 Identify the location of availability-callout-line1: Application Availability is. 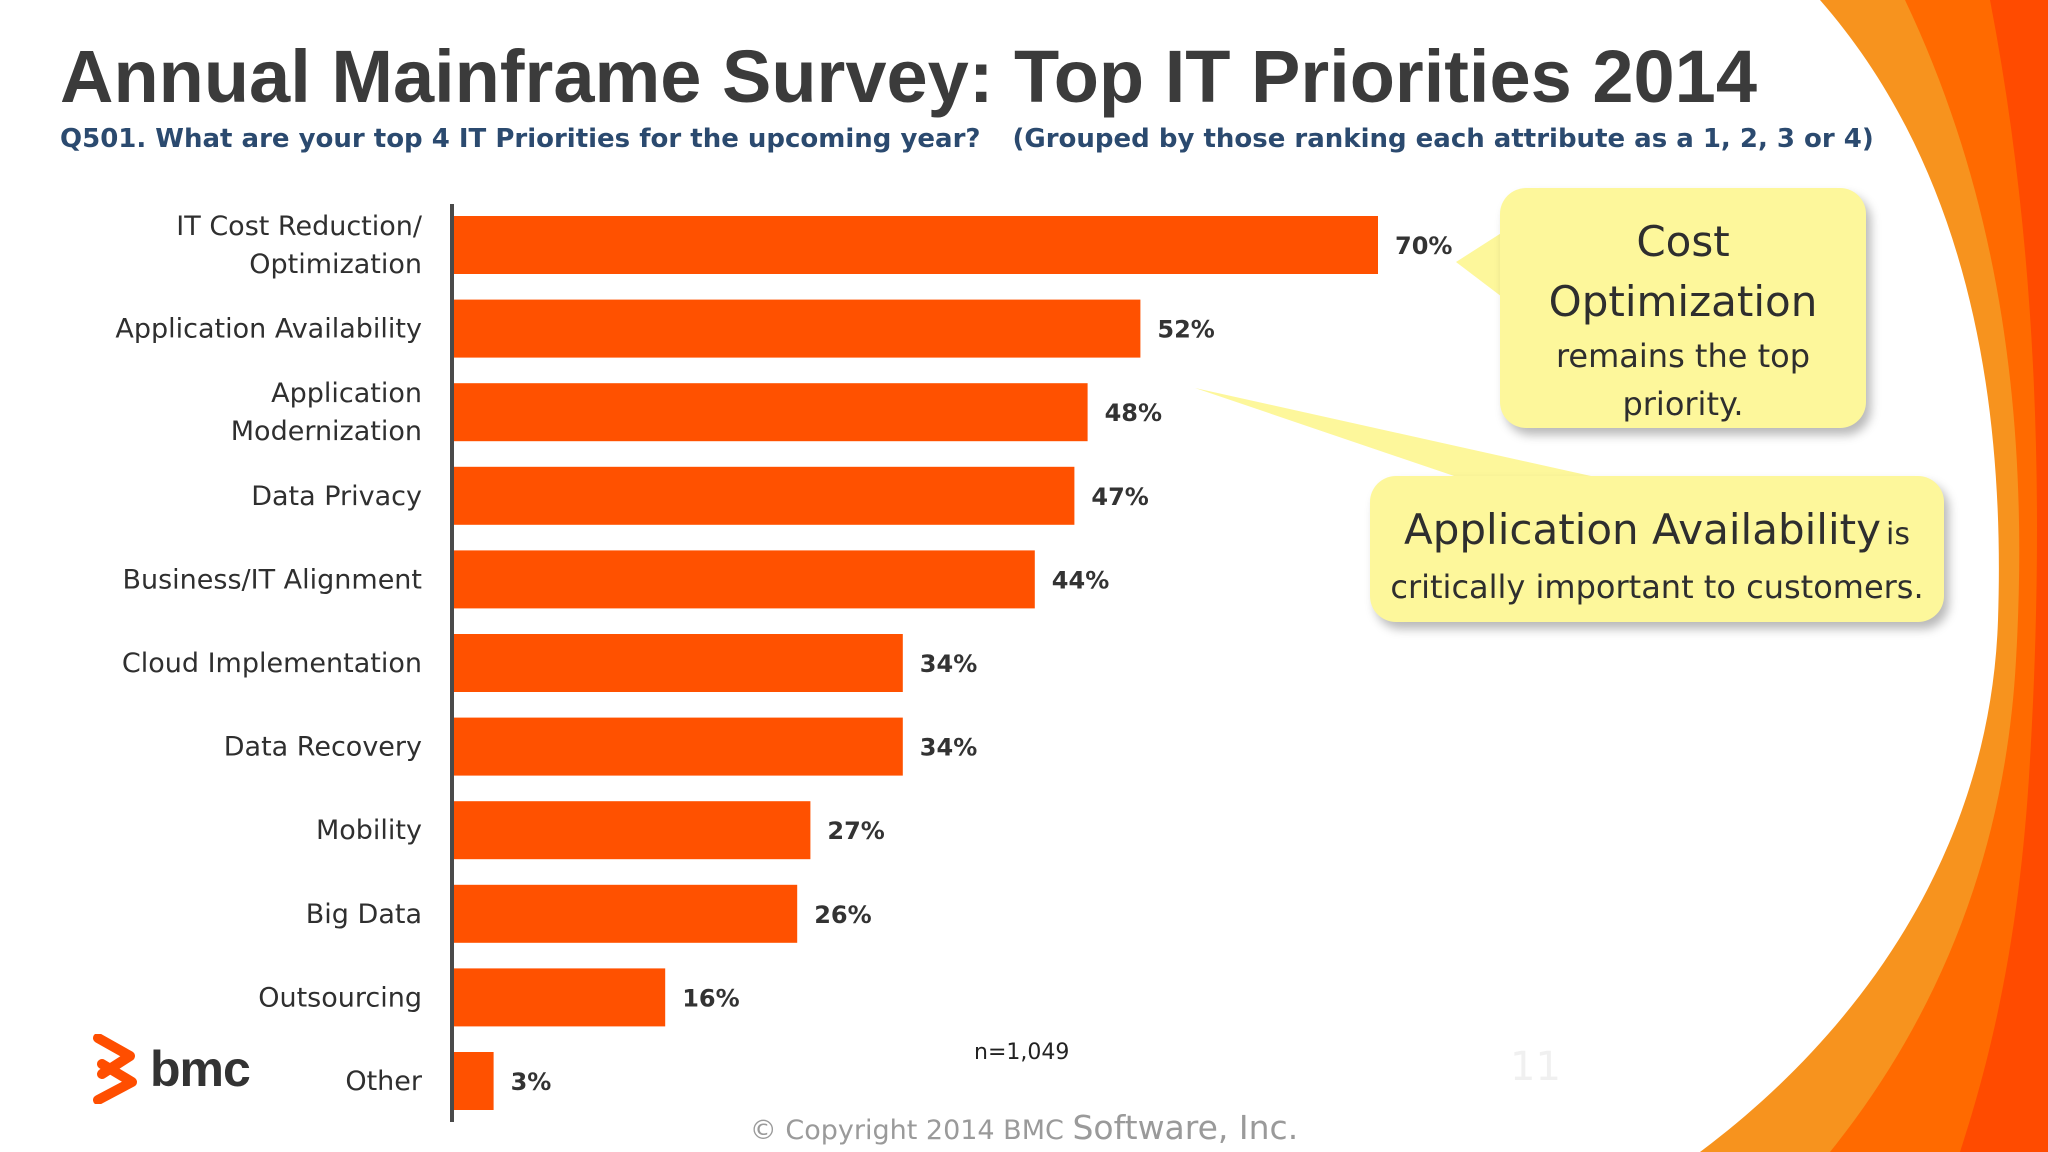
(1657, 534).